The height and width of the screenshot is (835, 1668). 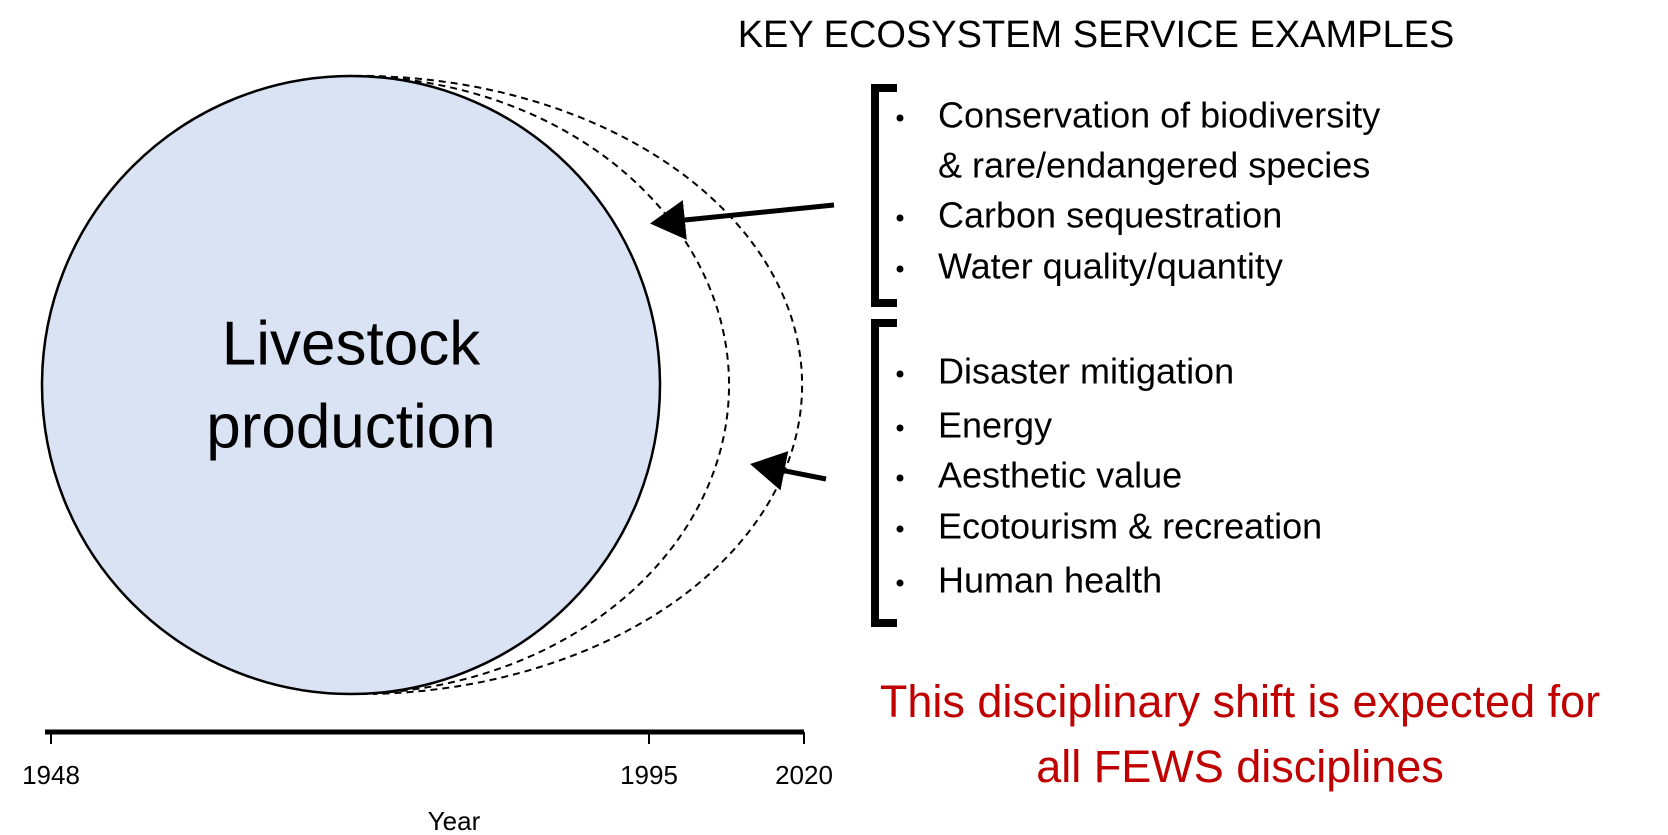 I want to click on service-item: Ecotourism & recreation, so click(x=1130, y=526).